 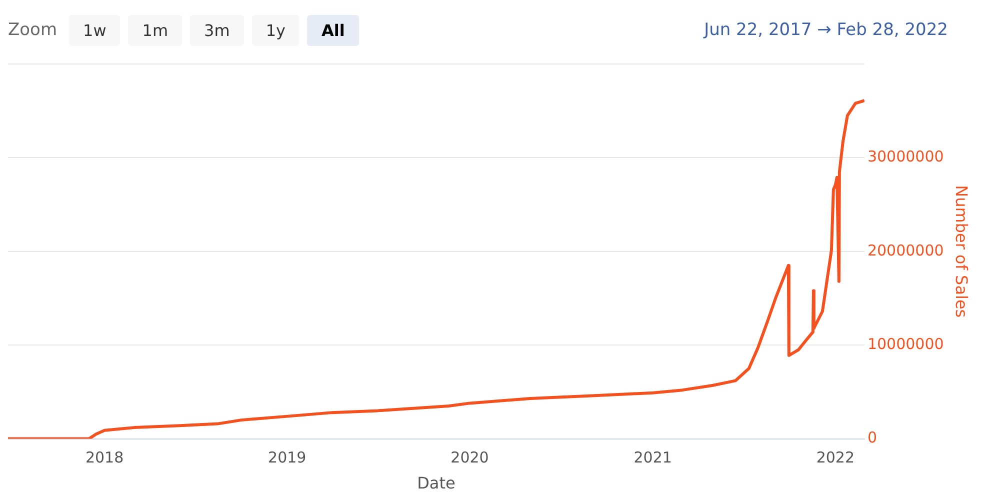 I want to click on y-tick-label: 10000000, so click(x=905, y=343).